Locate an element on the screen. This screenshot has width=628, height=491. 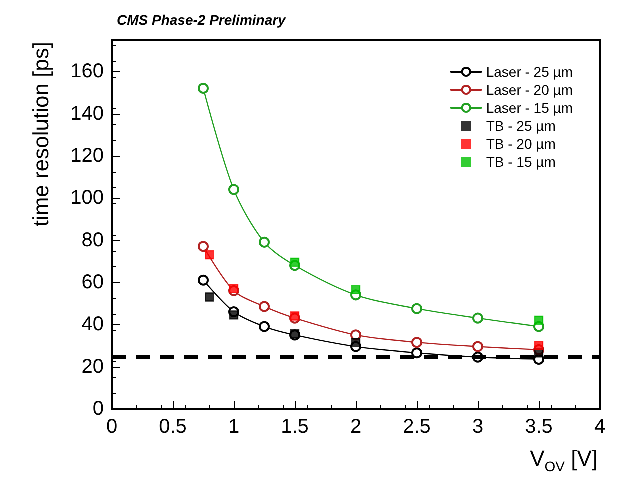
y-tick-label: 60 is located at coordinates (93, 282).